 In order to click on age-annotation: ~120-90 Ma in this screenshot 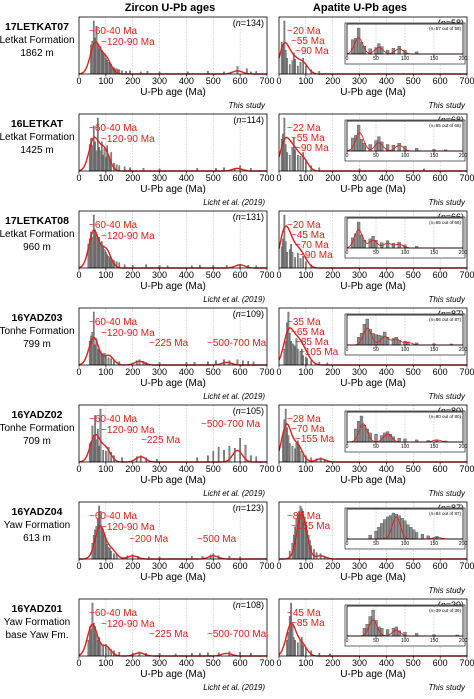, I will do `click(128, 624)`.